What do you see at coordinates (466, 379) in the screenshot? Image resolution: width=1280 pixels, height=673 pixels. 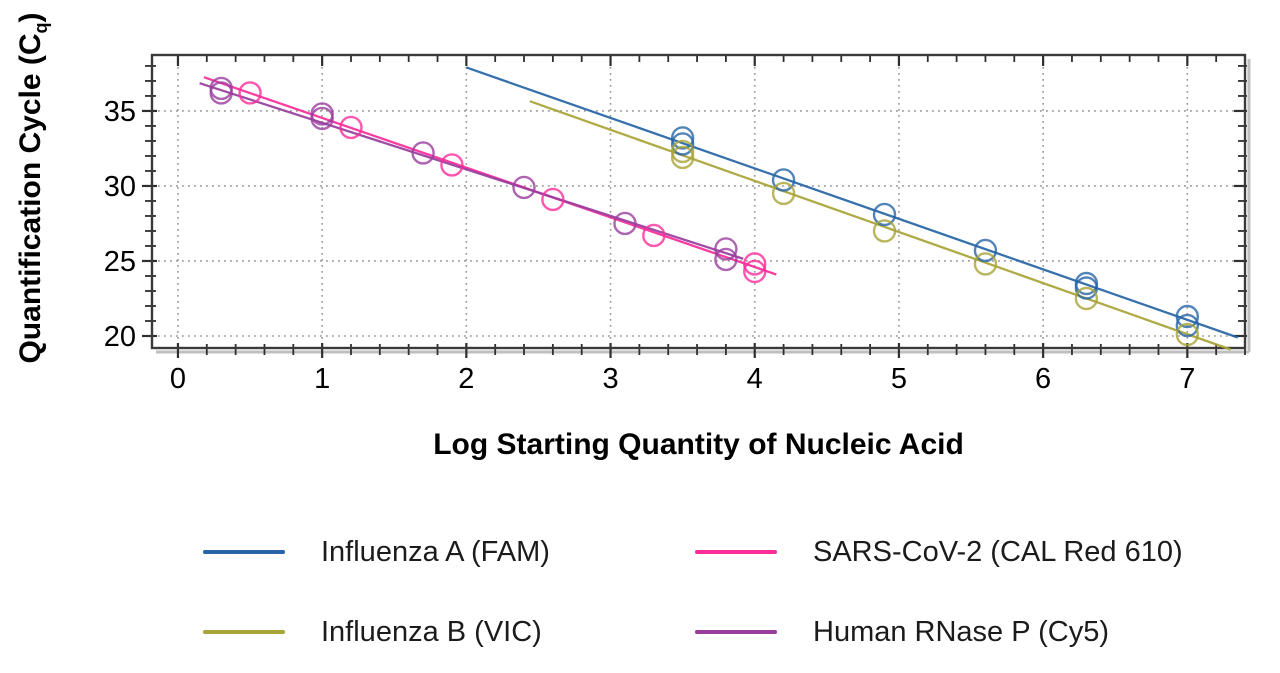 I see `x-tick-label: 2` at bounding box center [466, 379].